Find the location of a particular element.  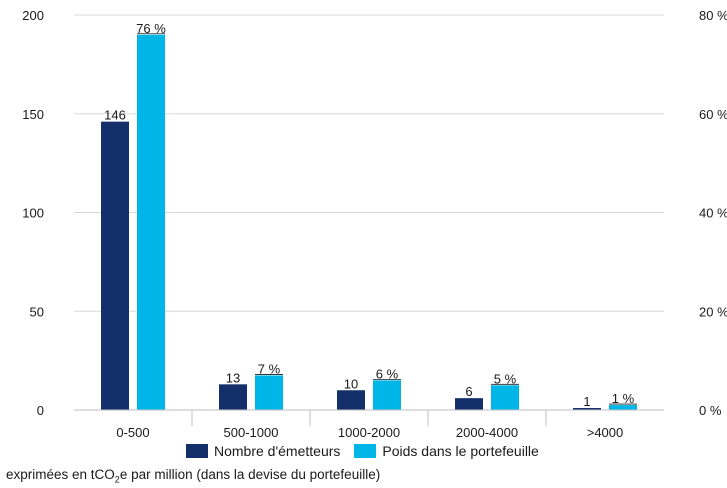

data-label-weight: 1 % is located at coordinates (623, 398).